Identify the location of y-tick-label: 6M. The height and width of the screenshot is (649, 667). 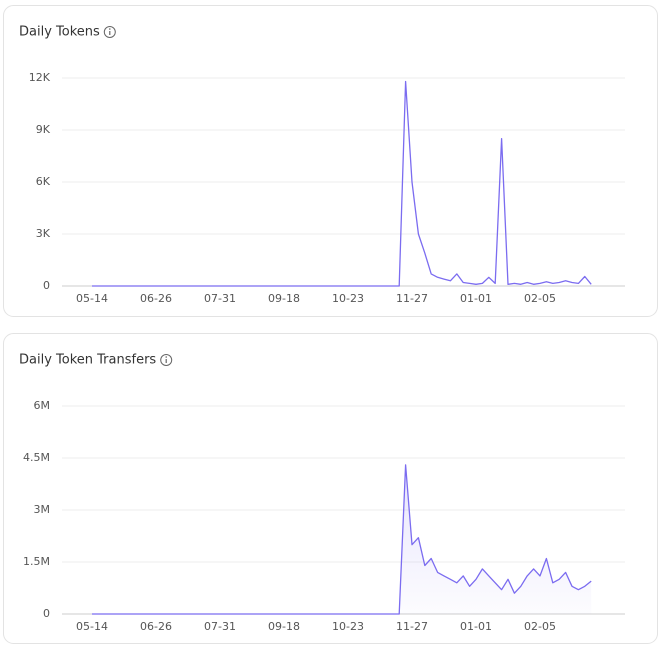
(42, 405).